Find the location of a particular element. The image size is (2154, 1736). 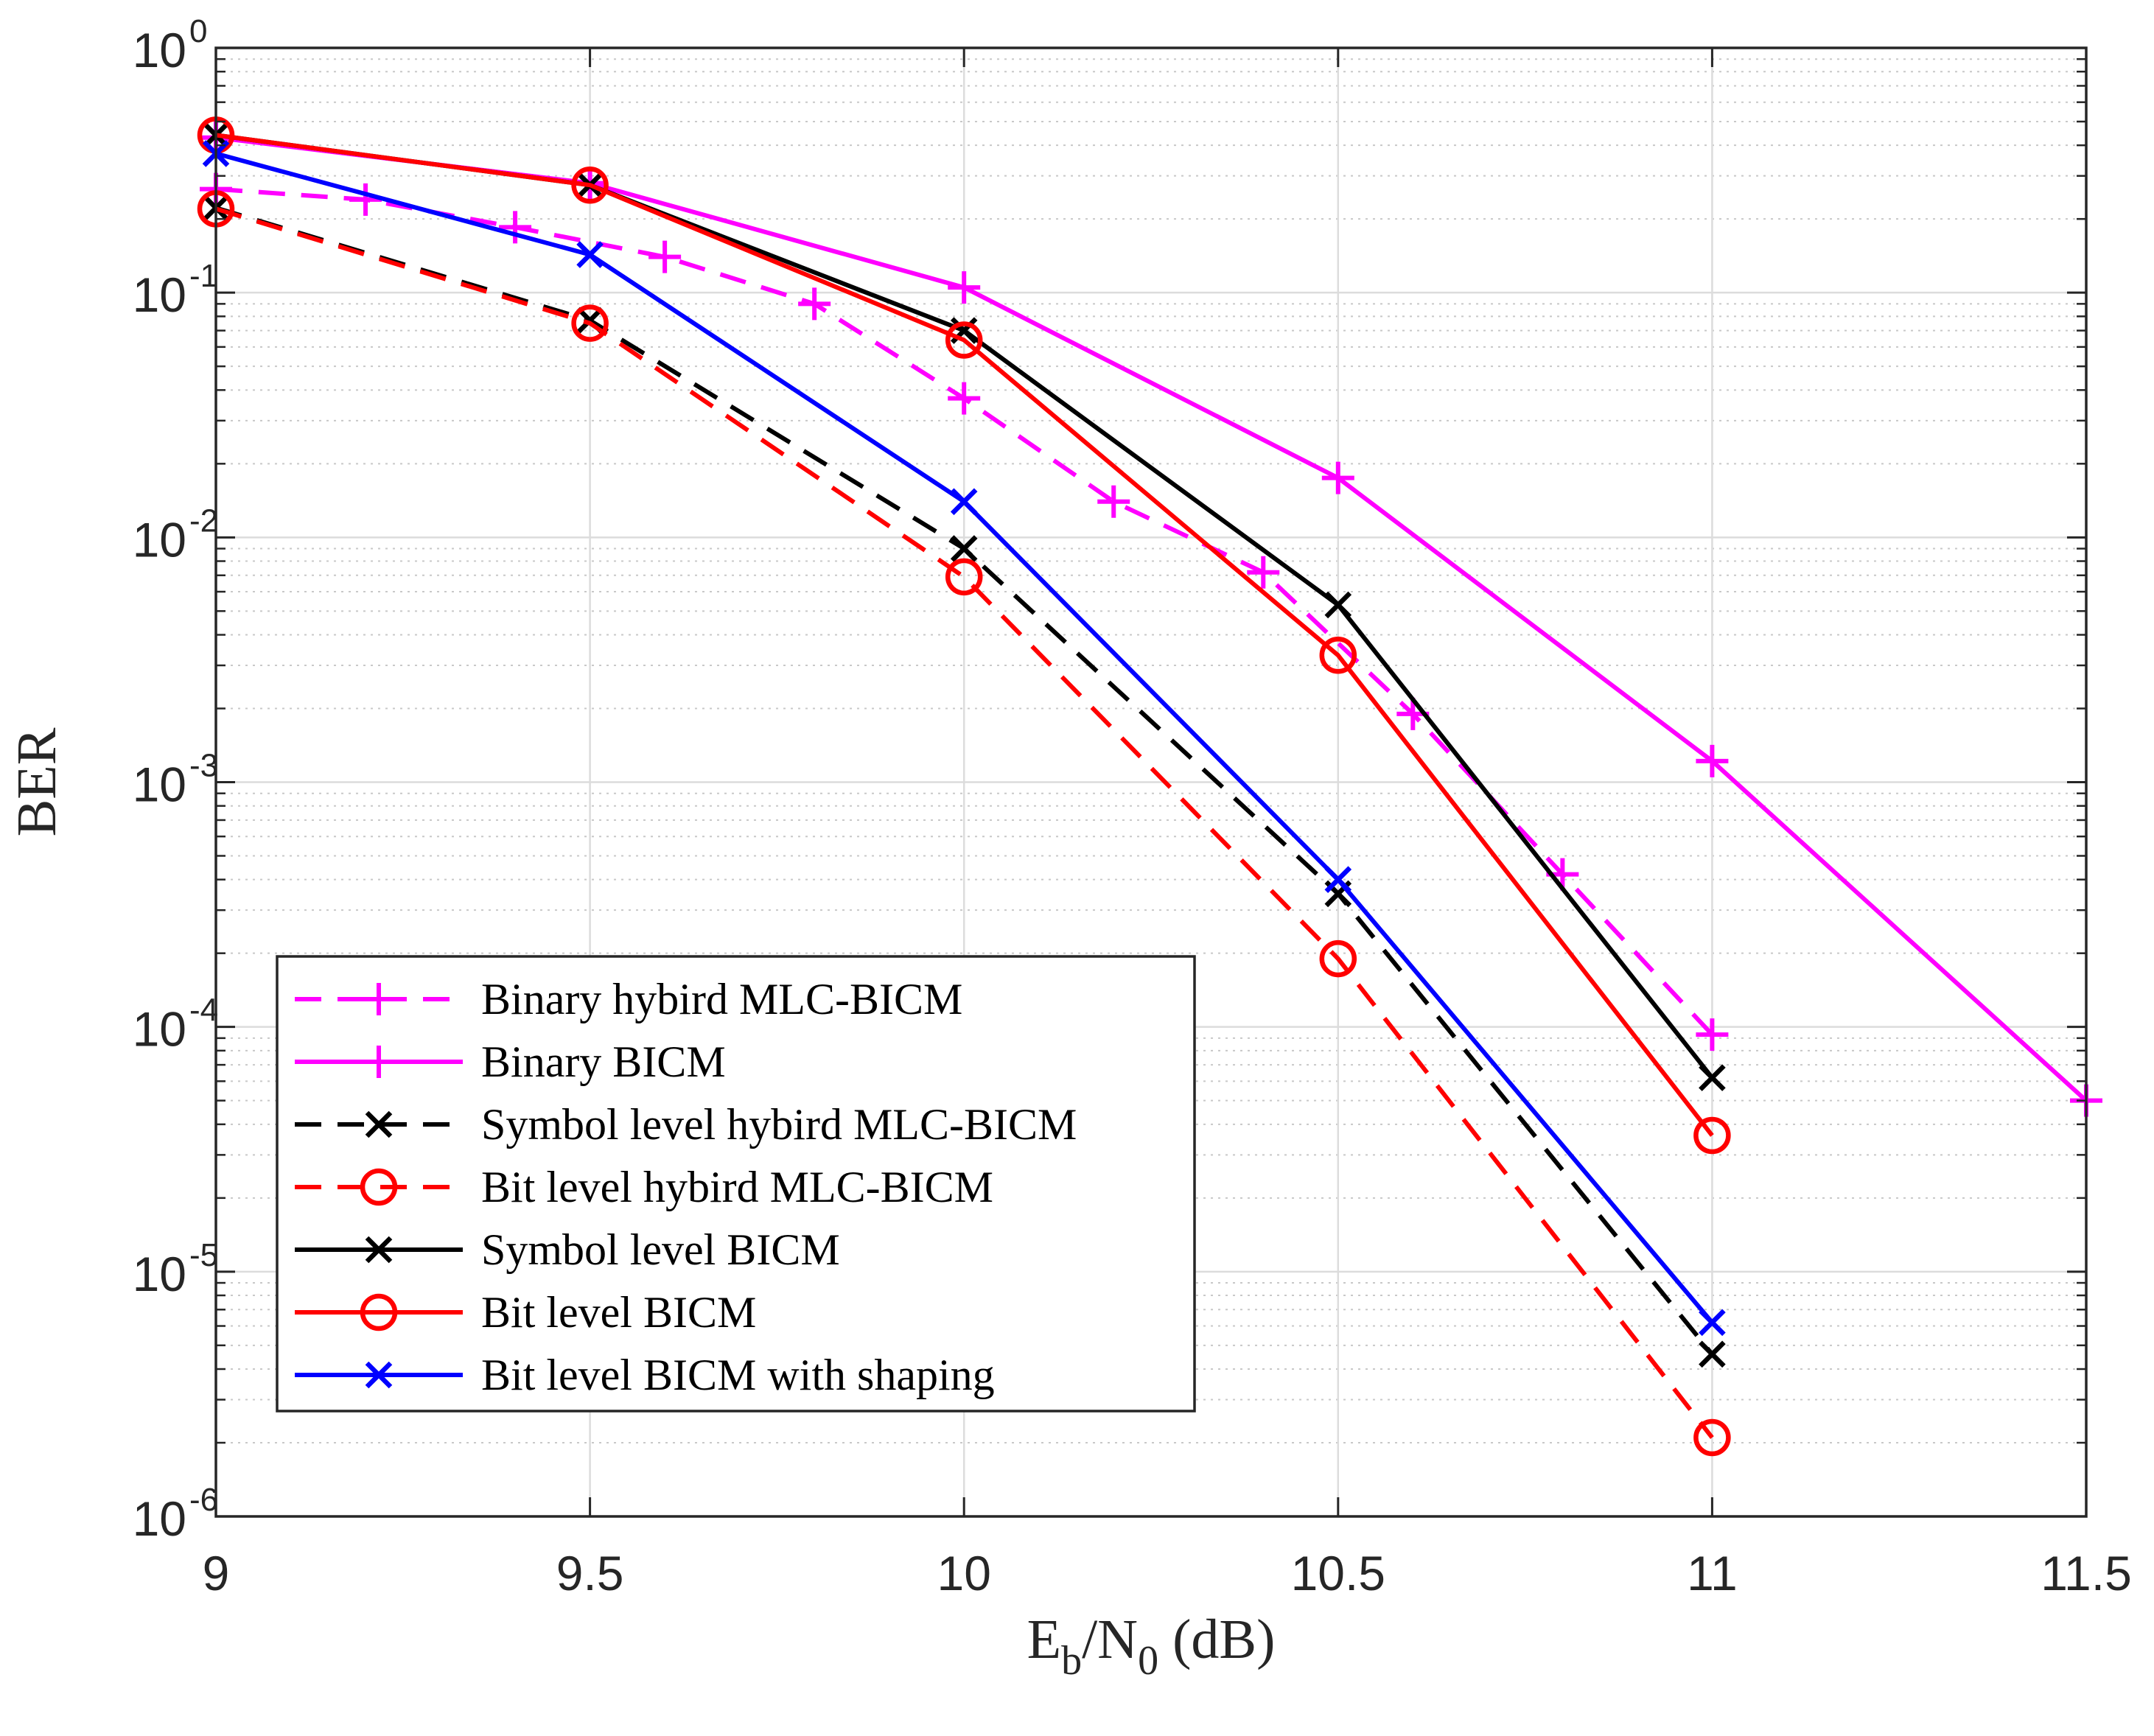

x-axis-title: Eb/N0 (dB) is located at coordinates (1152, 1646).